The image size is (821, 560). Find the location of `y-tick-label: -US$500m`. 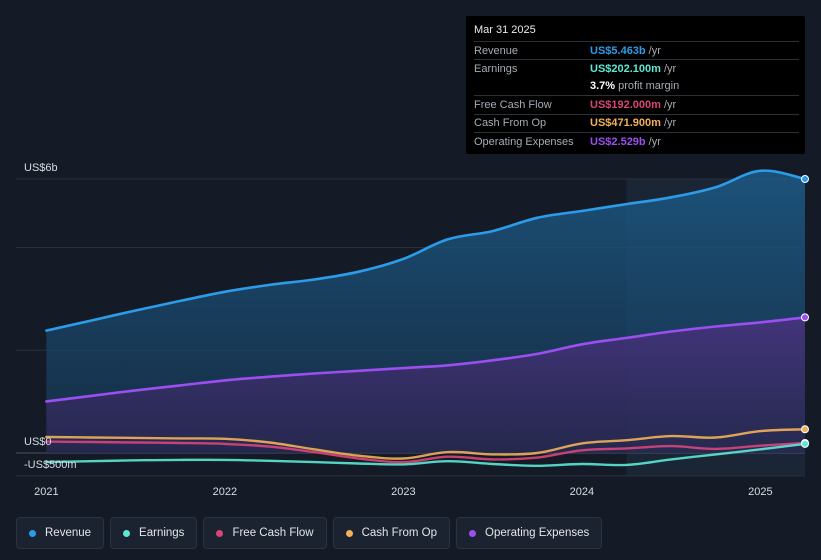

y-tick-label: -US$500m is located at coordinates (50, 465).